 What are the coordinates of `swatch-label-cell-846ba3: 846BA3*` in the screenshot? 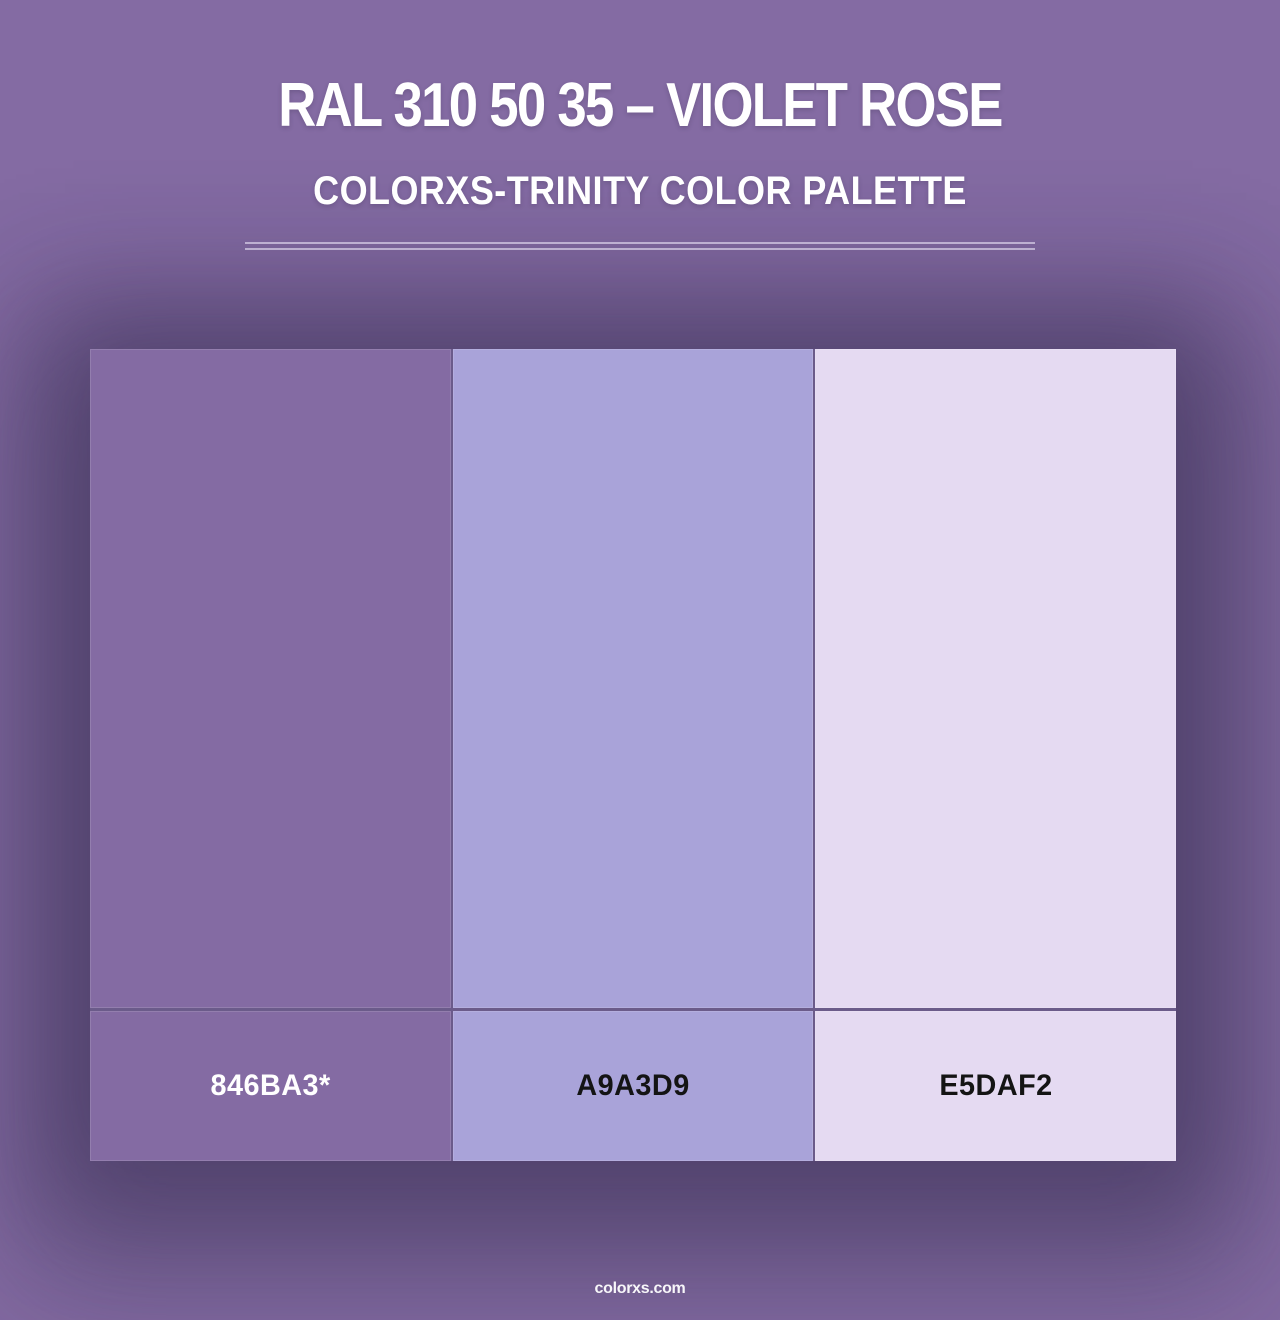 It's located at (270, 1086).